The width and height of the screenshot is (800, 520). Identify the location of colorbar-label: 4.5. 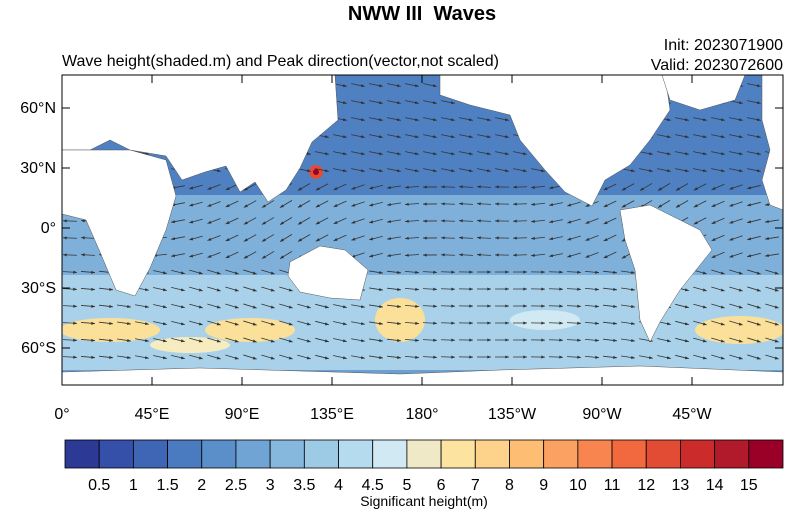
(373, 485).